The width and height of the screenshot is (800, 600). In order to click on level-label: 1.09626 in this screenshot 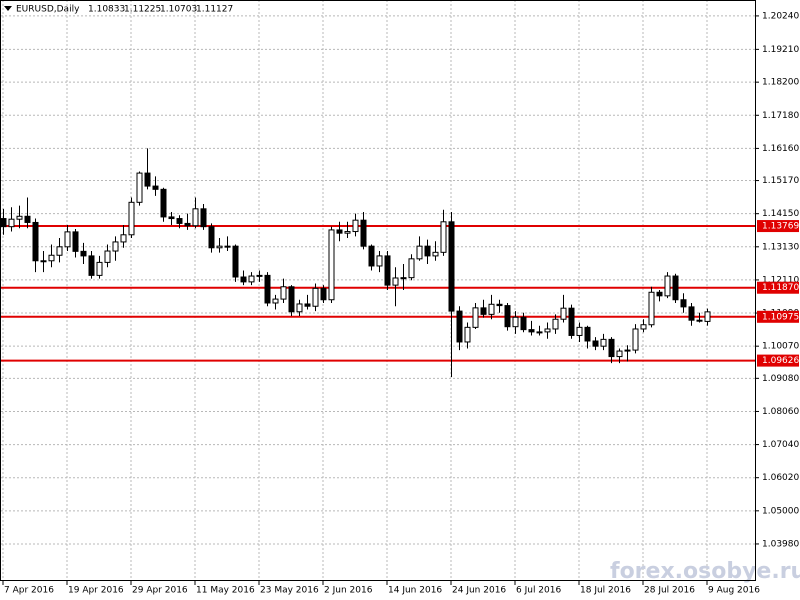, I will do `click(780, 361)`.